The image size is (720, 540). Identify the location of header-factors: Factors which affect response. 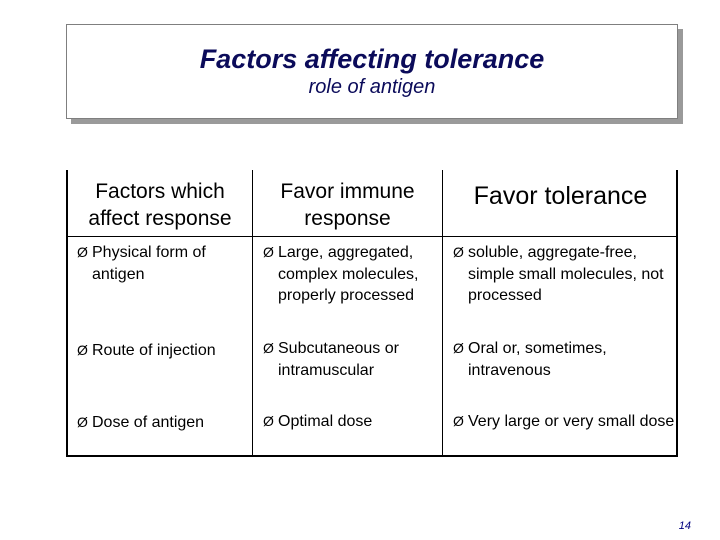
(160, 205).